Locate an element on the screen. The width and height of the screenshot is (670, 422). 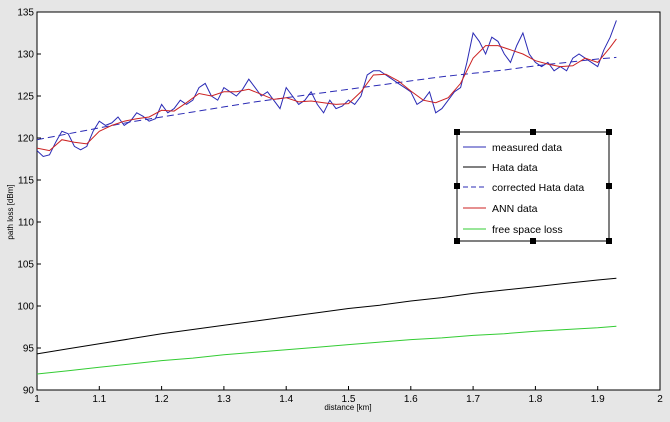
x-axis-label: distance [km] is located at coordinates (347, 407).